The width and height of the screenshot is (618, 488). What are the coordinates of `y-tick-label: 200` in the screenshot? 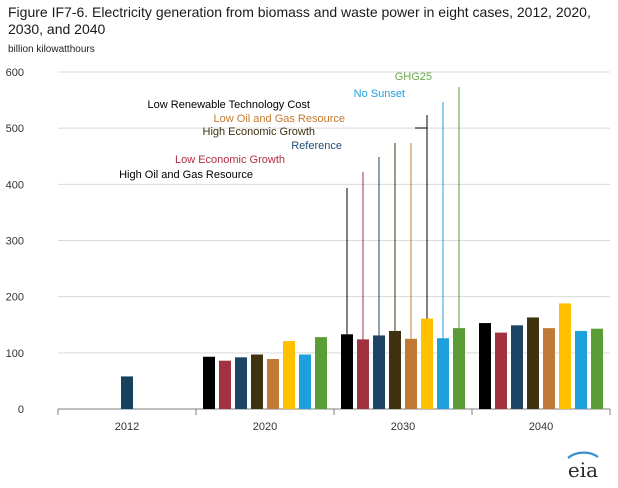 It's located at (15, 298).